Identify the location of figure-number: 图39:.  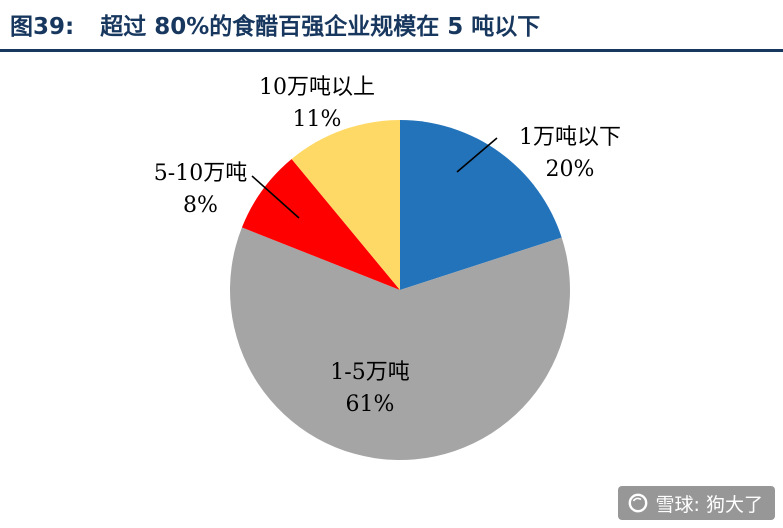
(42, 27).